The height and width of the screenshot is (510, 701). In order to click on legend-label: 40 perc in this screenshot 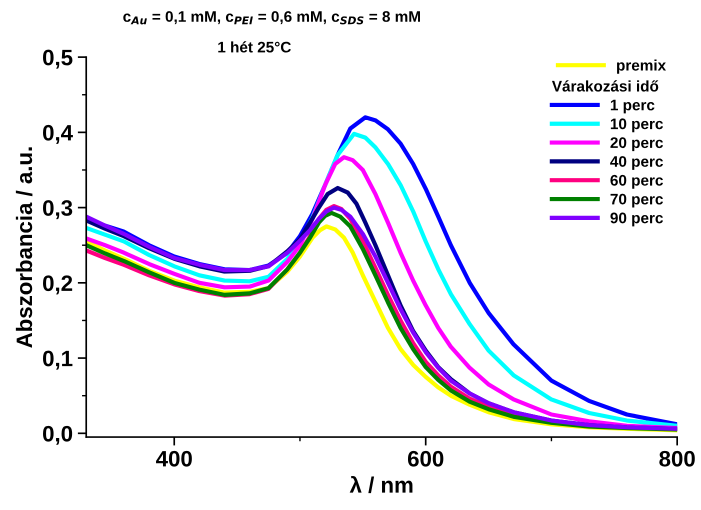, I will do `click(636, 163)`.